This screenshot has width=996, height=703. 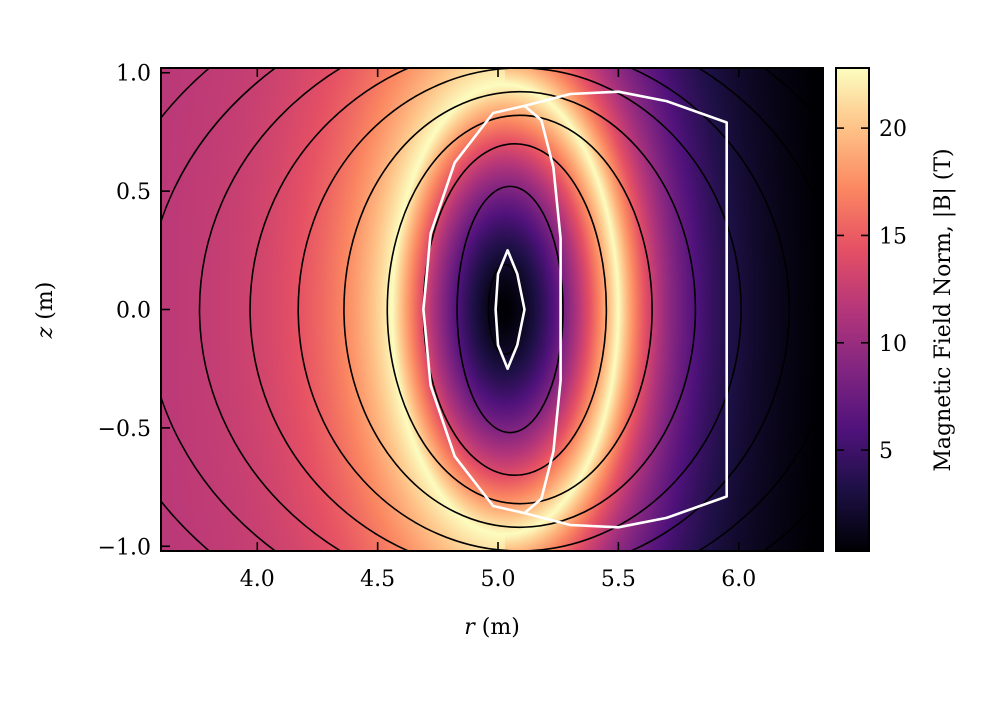 I want to click on y-tick-label: 0.0, so click(x=133, y=311).